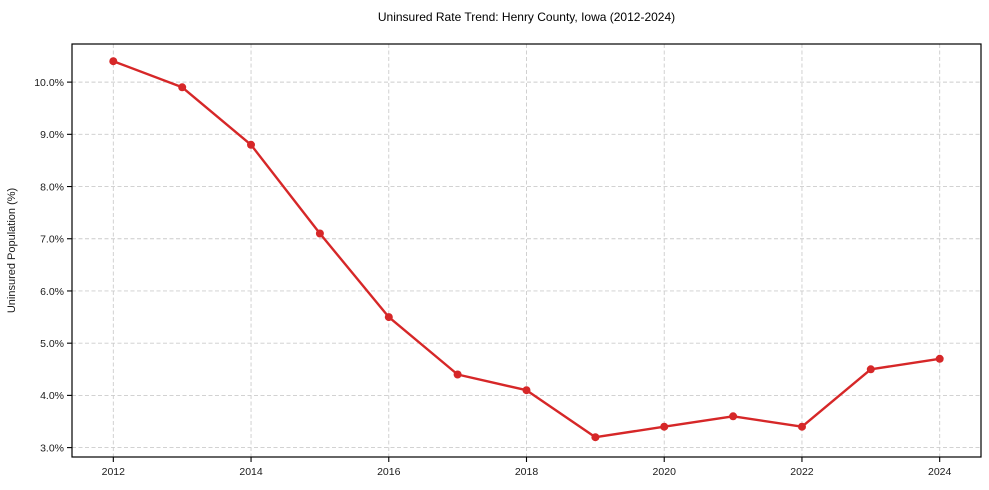 This screenshot has height=490, width=989. Describe the element at coordinates (52, 240) in the screenshot. I see `y-tick-label: 7.0%` at that location.